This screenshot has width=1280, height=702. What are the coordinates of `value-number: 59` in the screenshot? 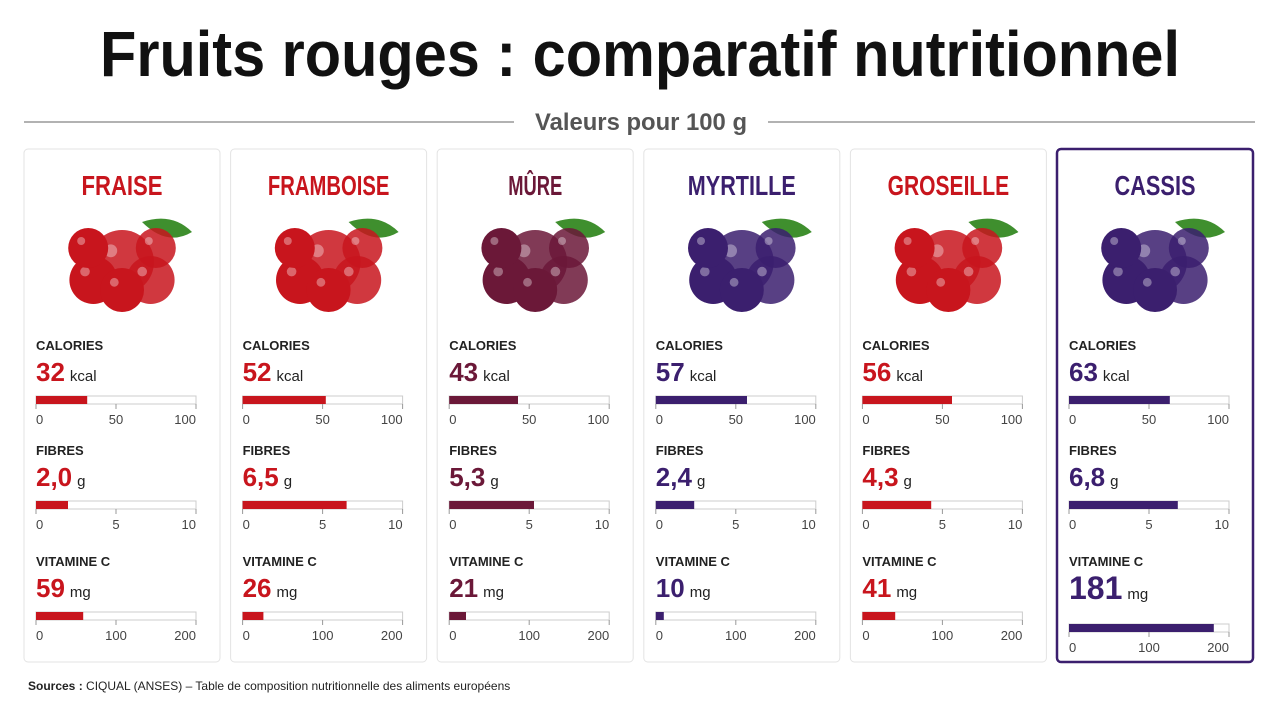 It's located at (50, 588).